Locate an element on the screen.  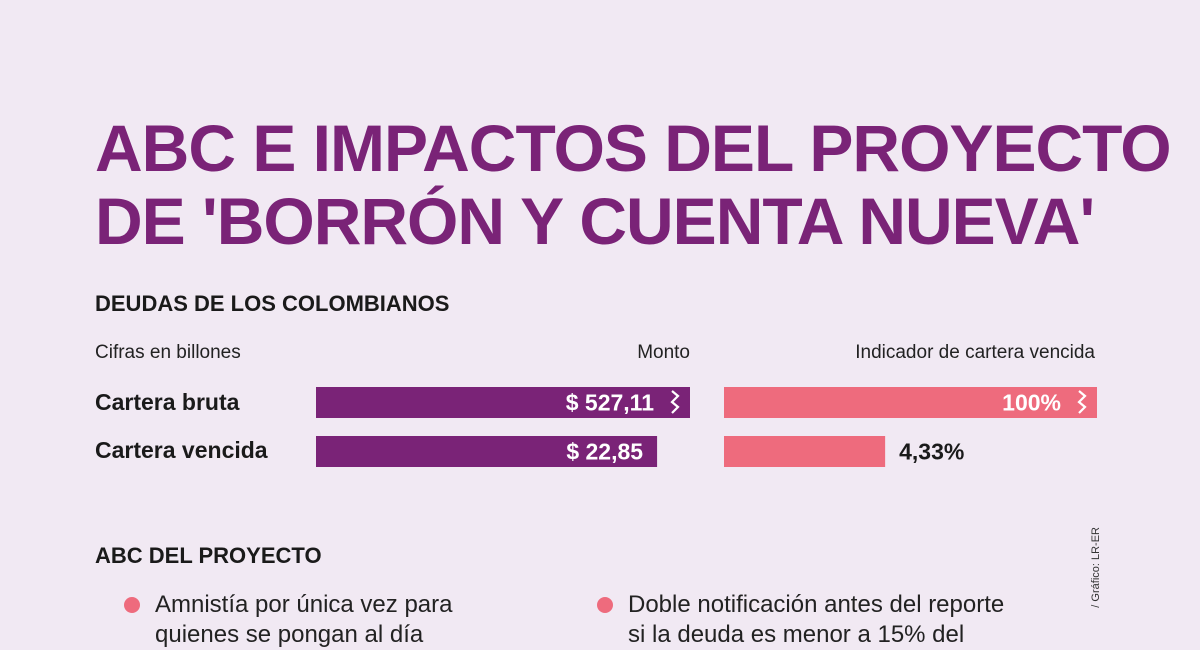
bar-monto-cartera-bruta is located at coordinates (503, 402).